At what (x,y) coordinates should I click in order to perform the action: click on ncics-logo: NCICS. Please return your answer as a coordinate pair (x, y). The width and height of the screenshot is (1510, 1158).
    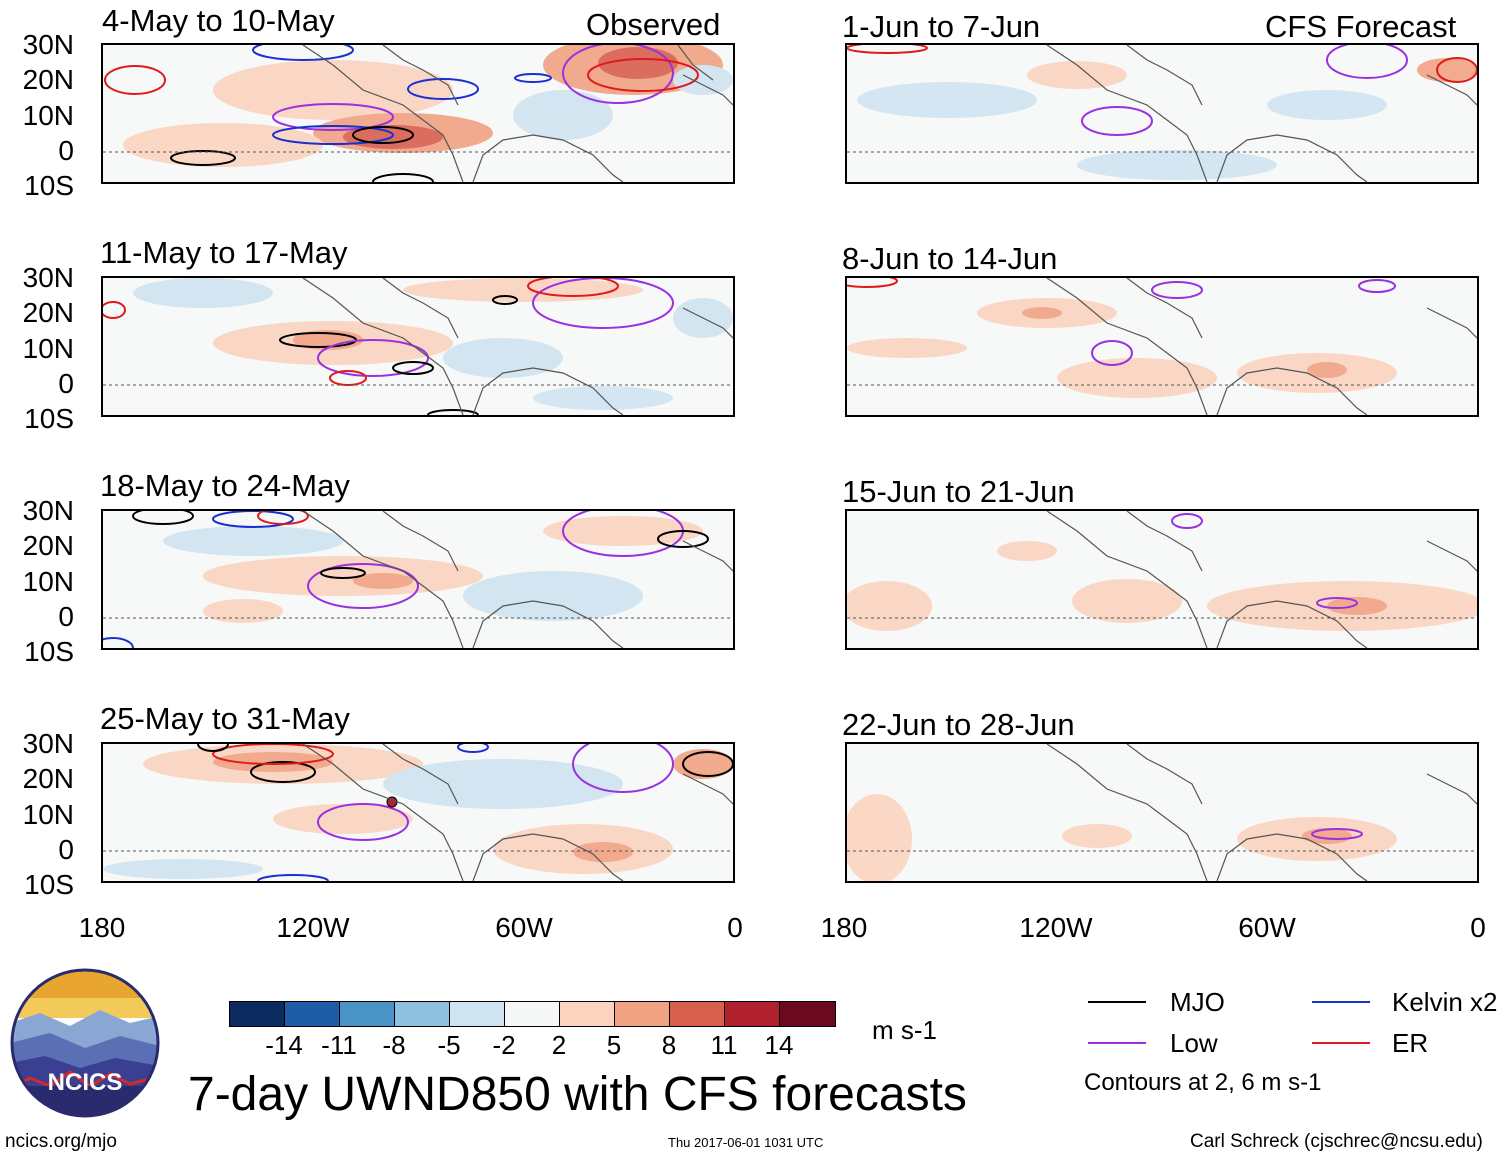
    Looking at the image, I should click on (85, 1043).